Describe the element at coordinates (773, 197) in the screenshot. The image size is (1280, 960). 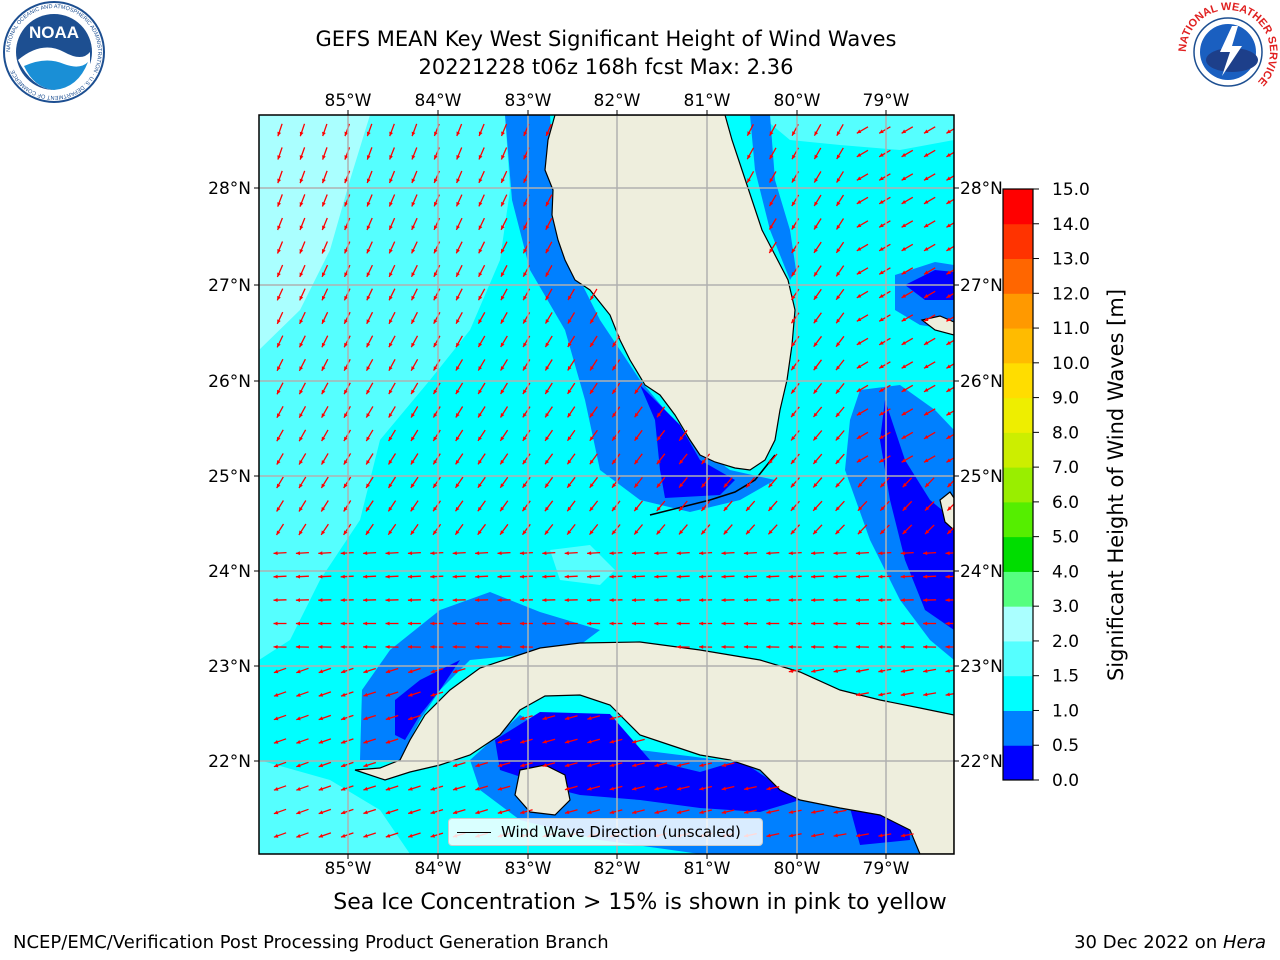
I see `wave-band-0p5-1-fleast` at that location.